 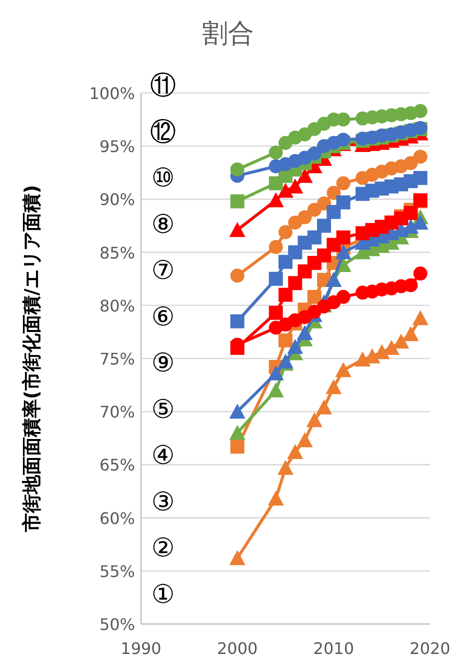 I want to click on y-tick-label: 100%, so click(x=112, y=93).